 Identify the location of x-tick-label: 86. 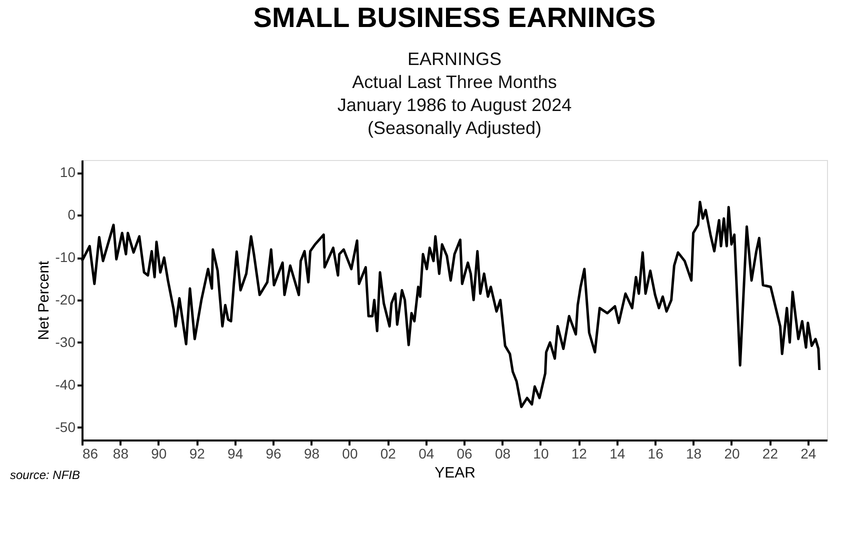
(90, 454).